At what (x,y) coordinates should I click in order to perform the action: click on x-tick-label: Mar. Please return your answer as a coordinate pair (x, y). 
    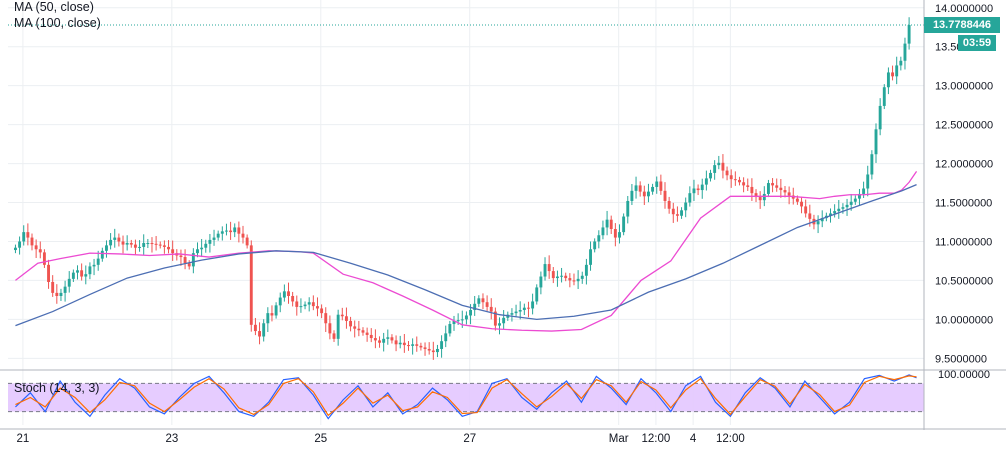
    Looking at the image, I should click on (619, 439).